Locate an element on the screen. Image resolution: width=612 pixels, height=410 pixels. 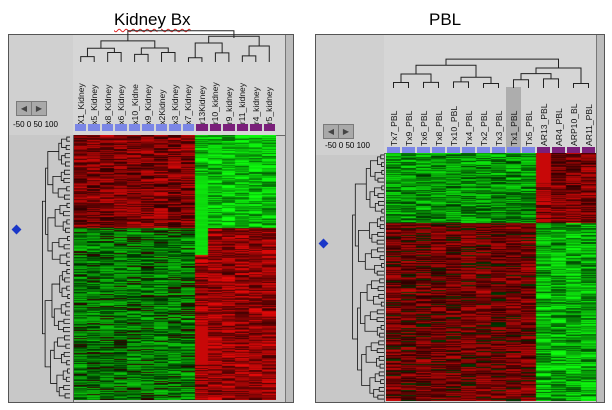
panel-title-kidney: Kidney Bx is located at coordinates (152, 20).